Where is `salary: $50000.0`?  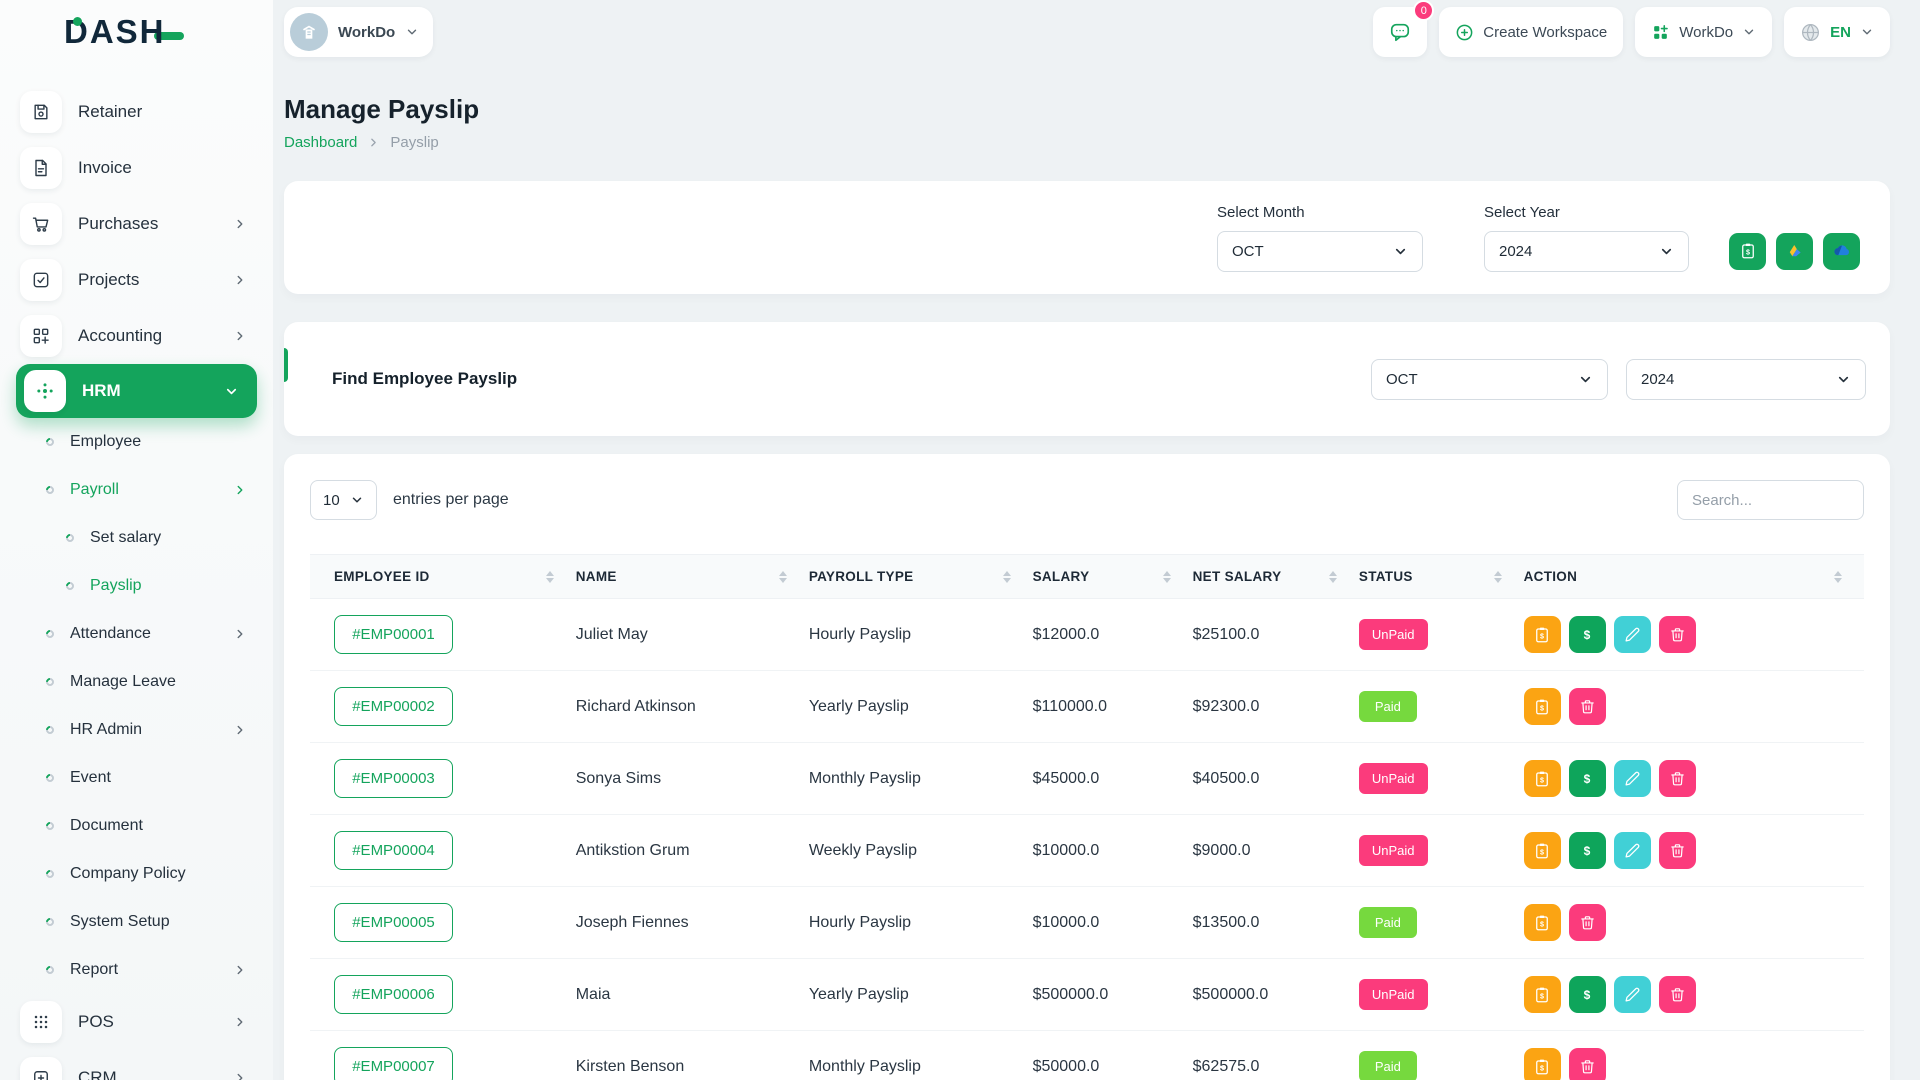
salary: $50000.0 is located at coordinates (1112, 1055).